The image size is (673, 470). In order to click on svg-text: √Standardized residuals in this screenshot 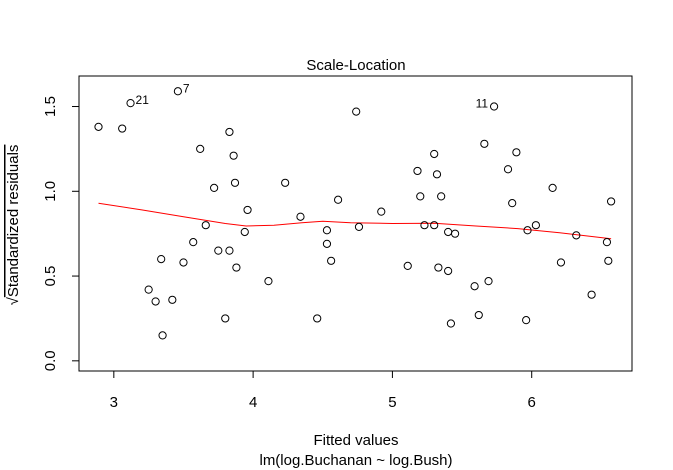, I will do `click(13, 225)`.